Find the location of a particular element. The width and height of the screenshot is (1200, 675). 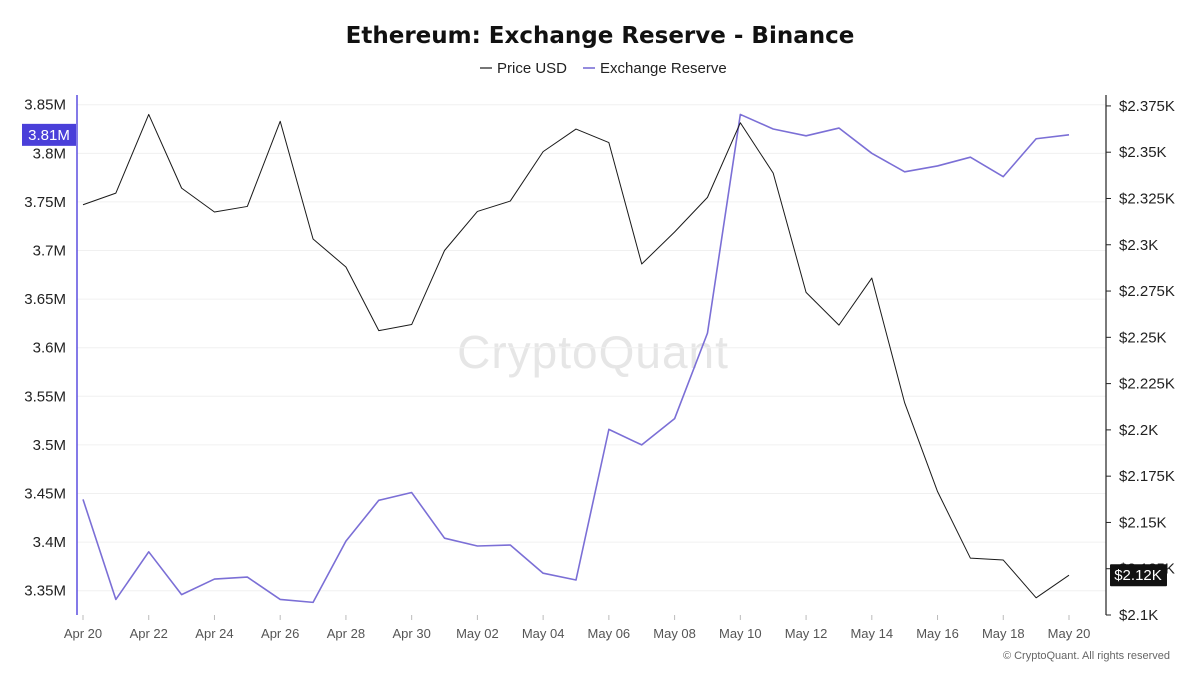

x-tick-label: Apr 28 is located at coordinates (346, 633).